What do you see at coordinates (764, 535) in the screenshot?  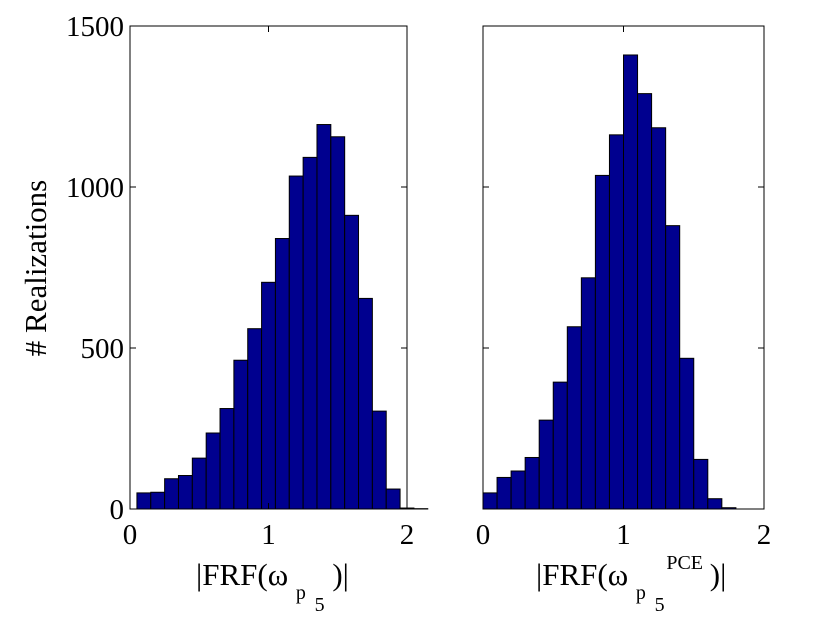 I see `x-tick-label-right: 2` at bounding box center [764, 535].